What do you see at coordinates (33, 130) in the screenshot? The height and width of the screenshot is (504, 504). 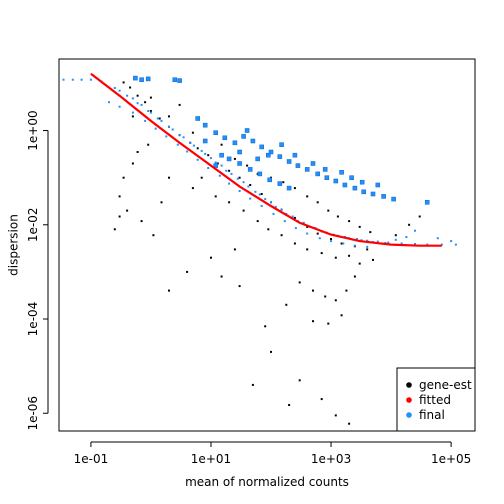 I see `y-tick-label: 1e+00` at bounding box center [33, 130].